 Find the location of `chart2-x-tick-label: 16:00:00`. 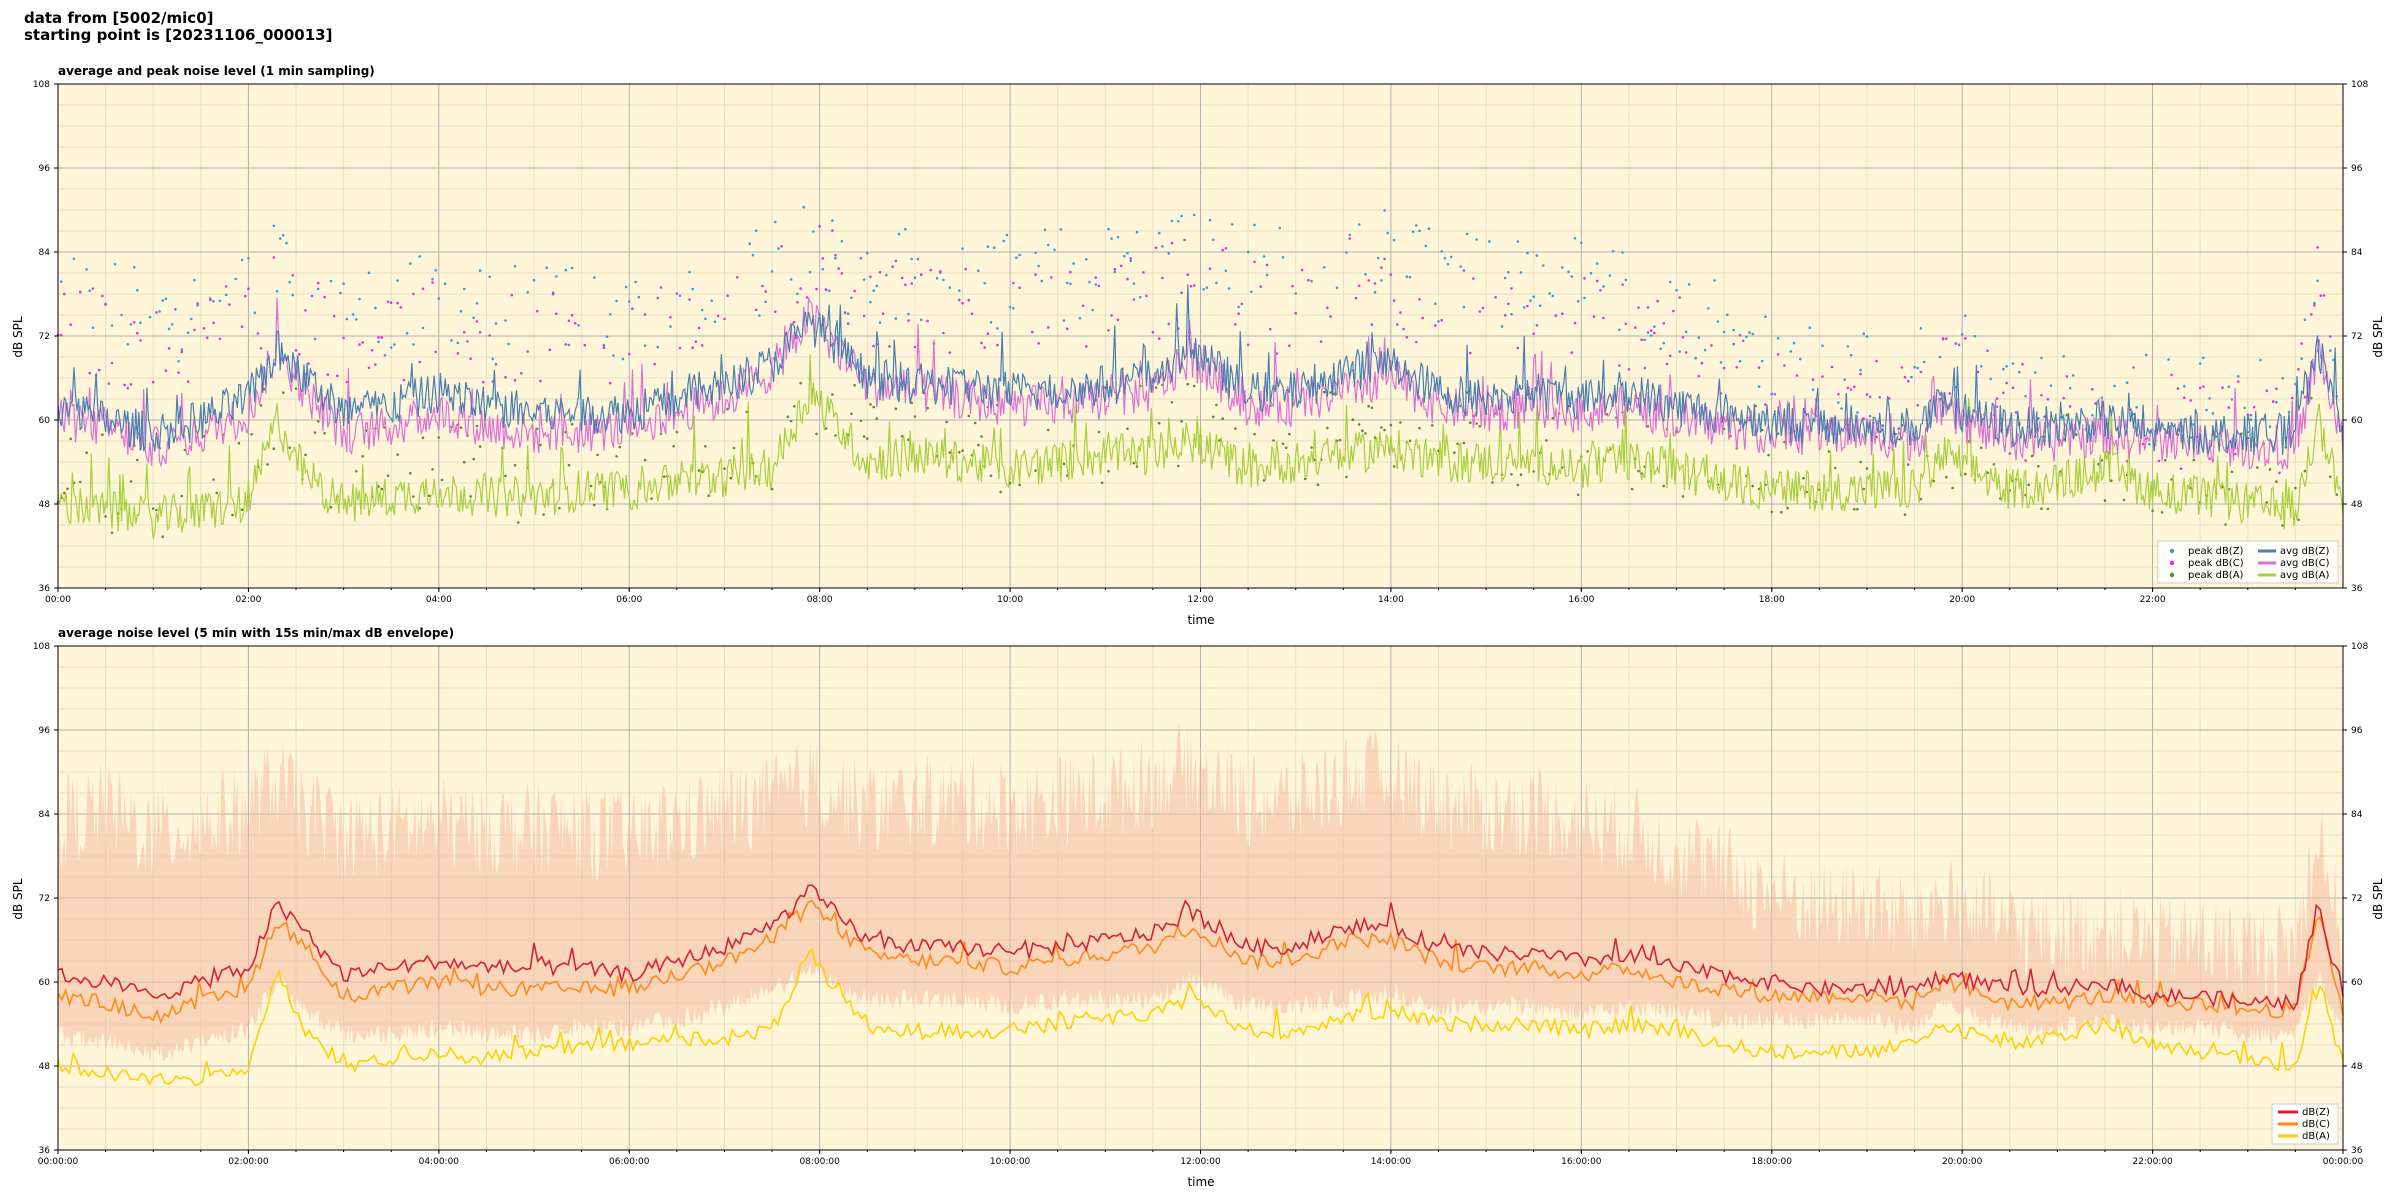

chart2-x-tick-label: 16:00:00 is located at coordinates (1581, 1162).